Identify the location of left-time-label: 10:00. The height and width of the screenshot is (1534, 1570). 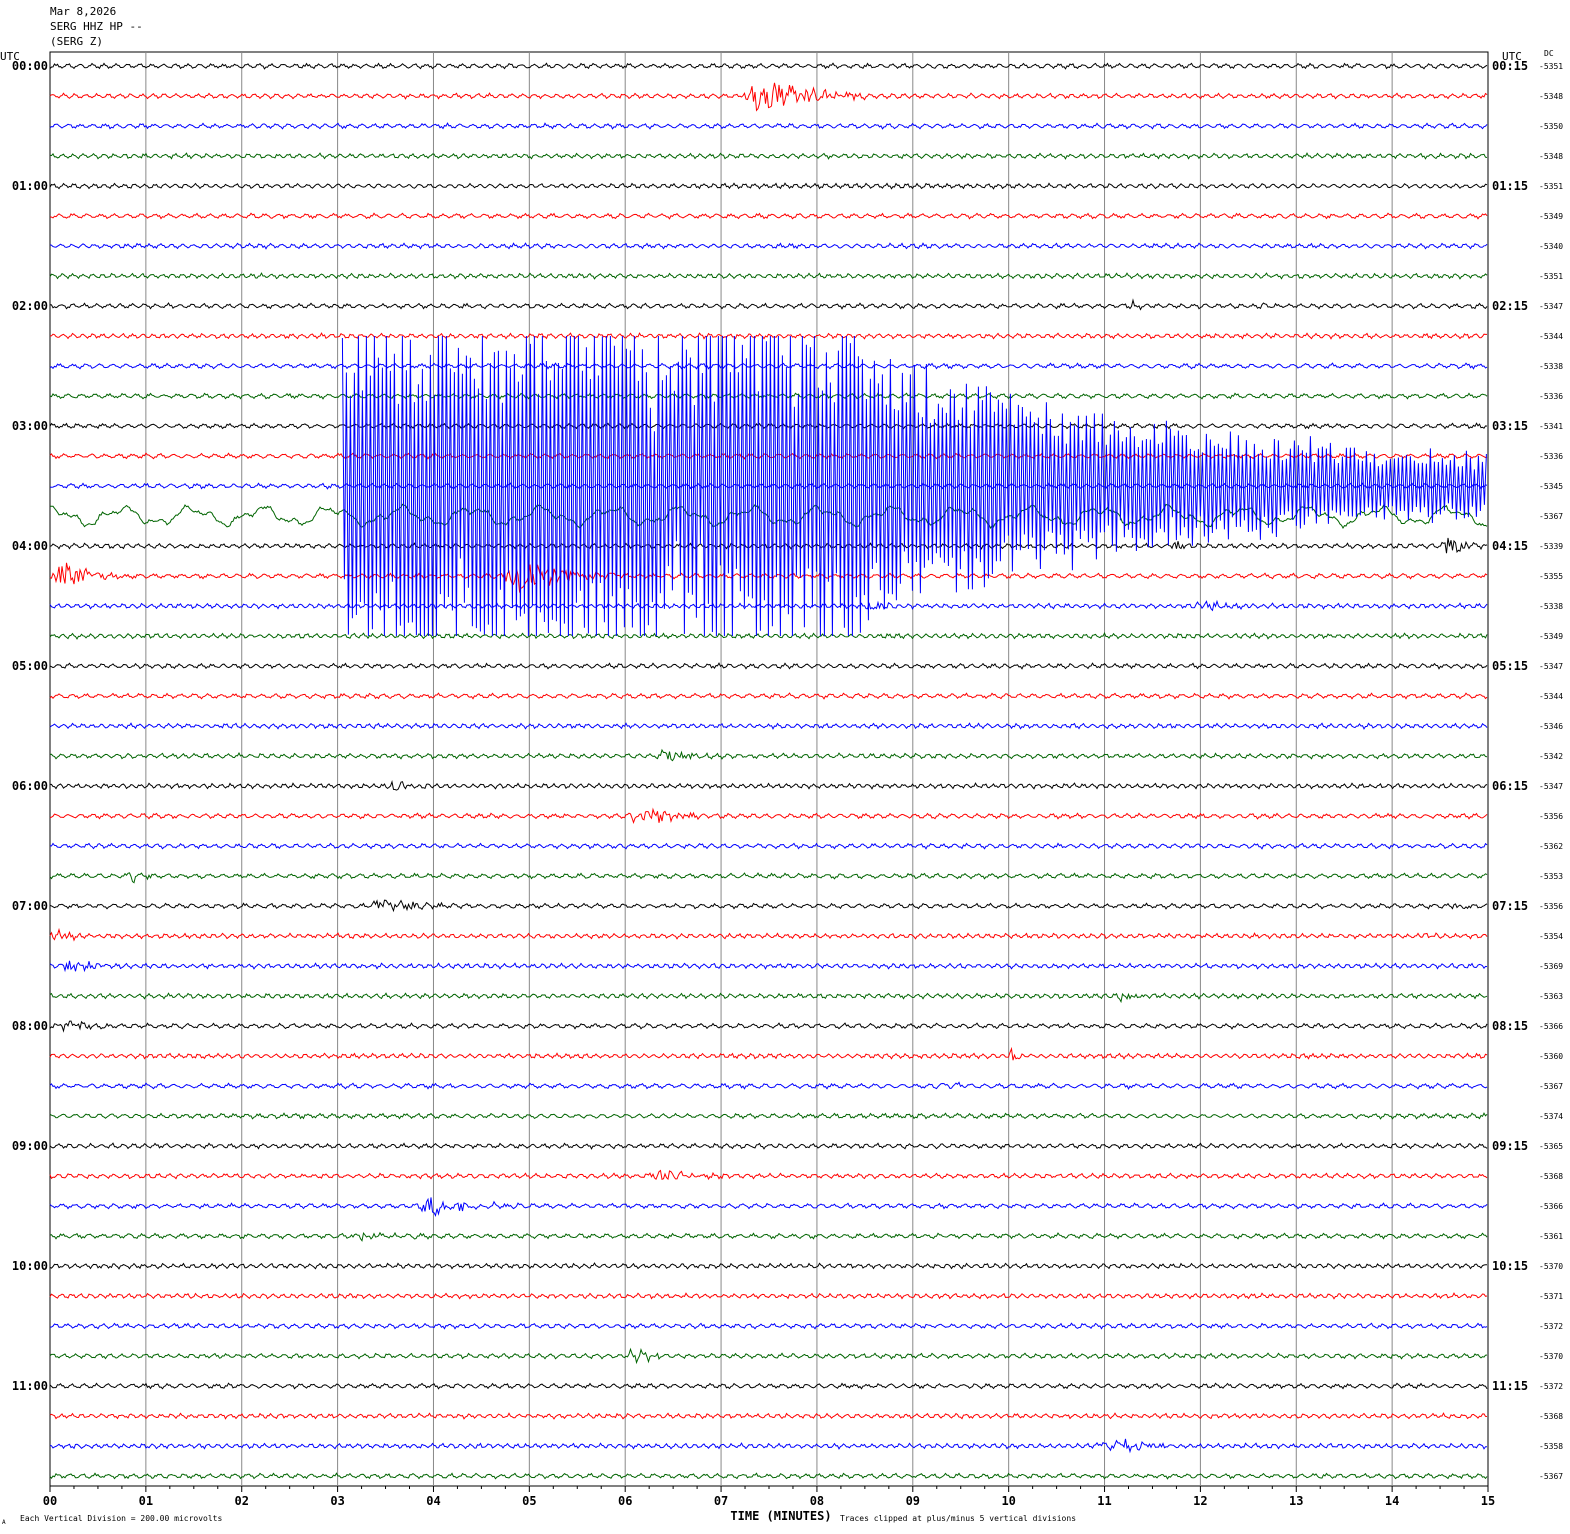
(30, 1266).